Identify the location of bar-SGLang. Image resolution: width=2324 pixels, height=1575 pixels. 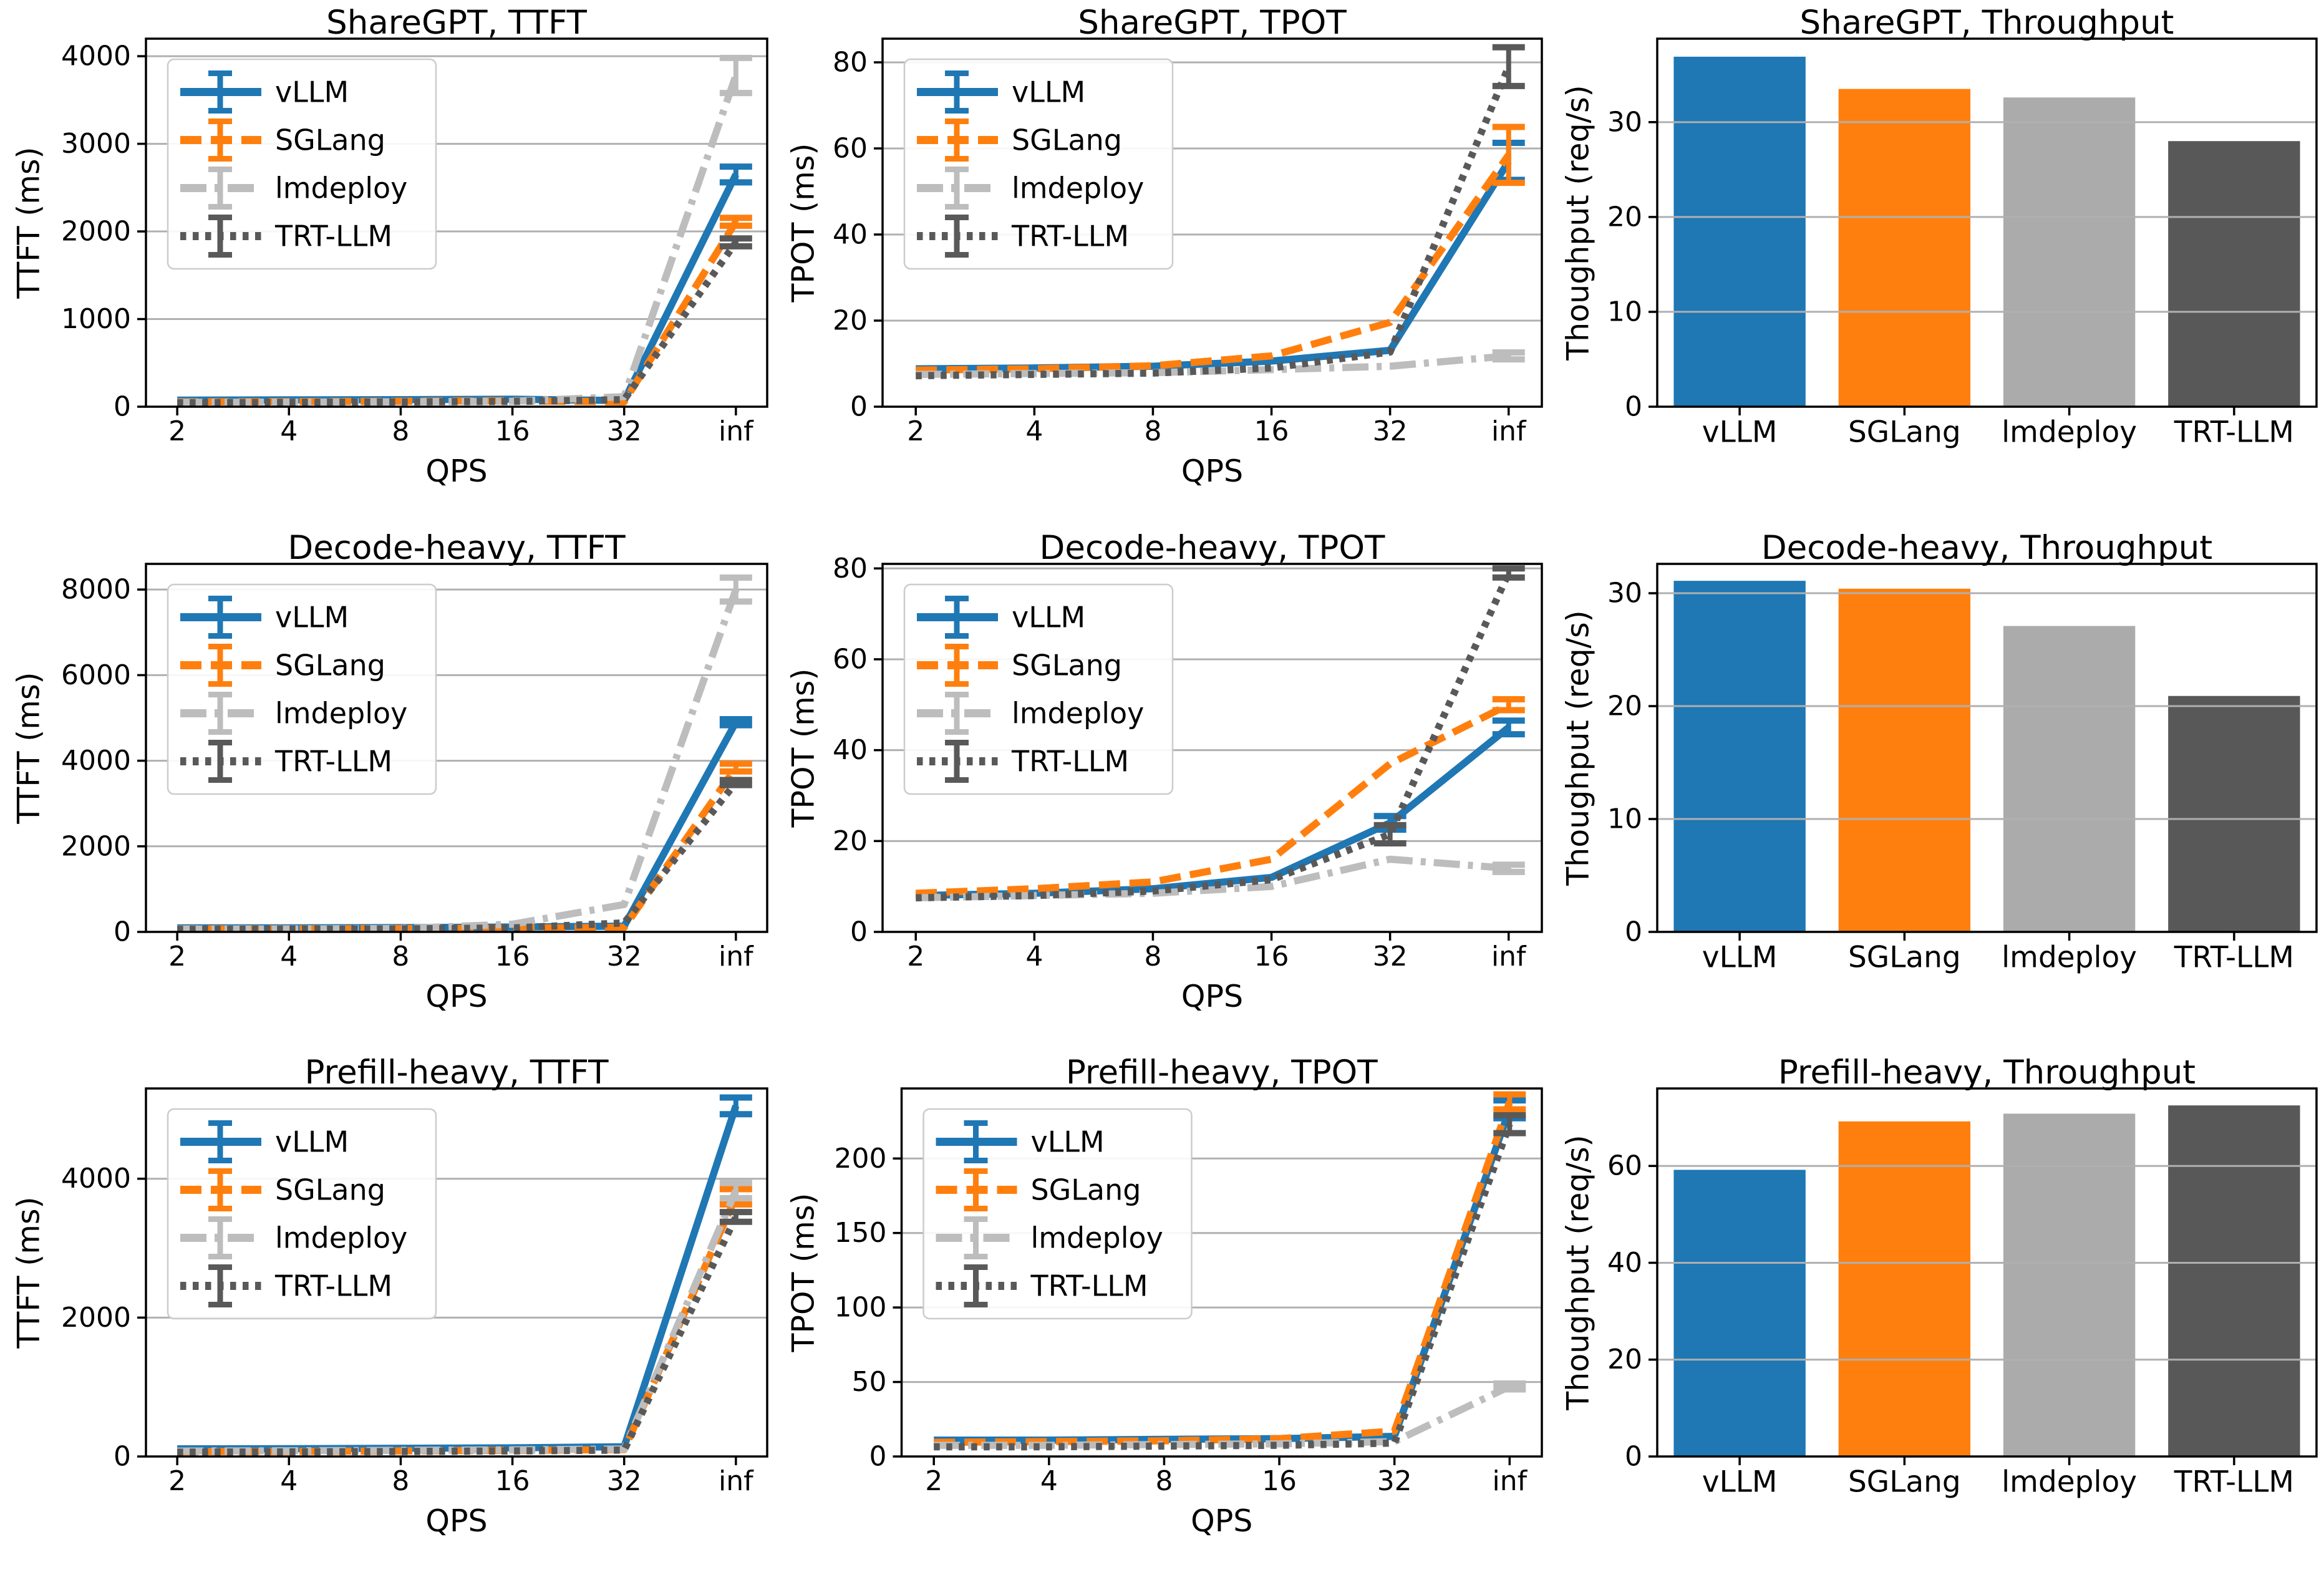
(1904, 760).